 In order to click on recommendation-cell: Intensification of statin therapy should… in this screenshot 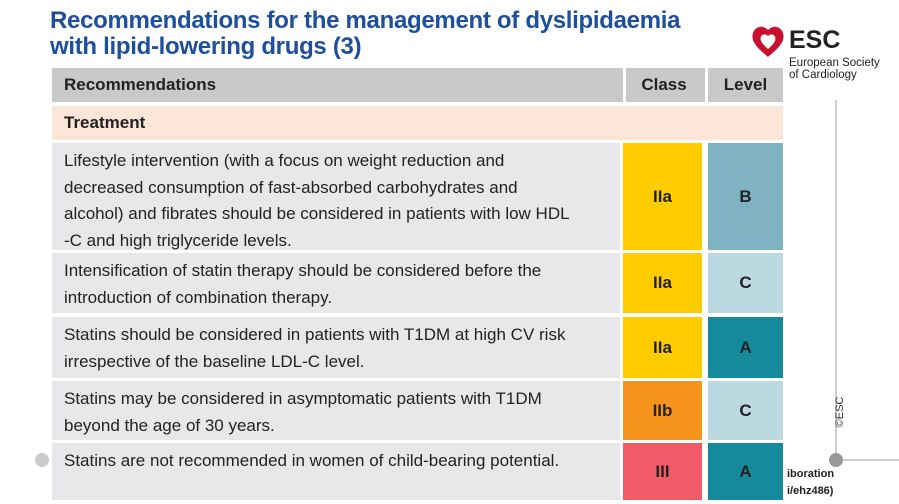, I will do `click(336, 283)`.